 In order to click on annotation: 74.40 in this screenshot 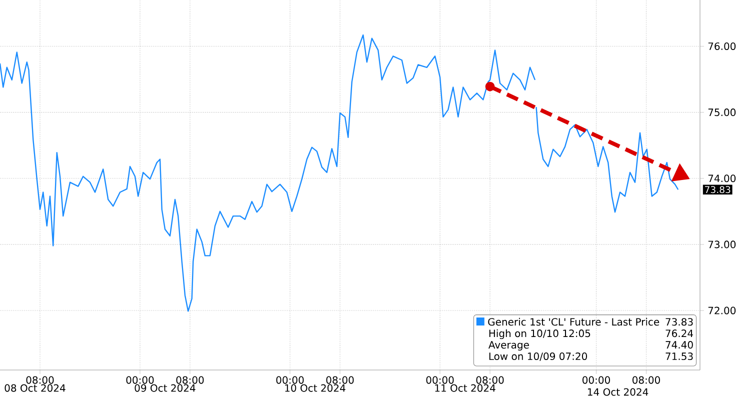, I will do `click(679, 345)`.